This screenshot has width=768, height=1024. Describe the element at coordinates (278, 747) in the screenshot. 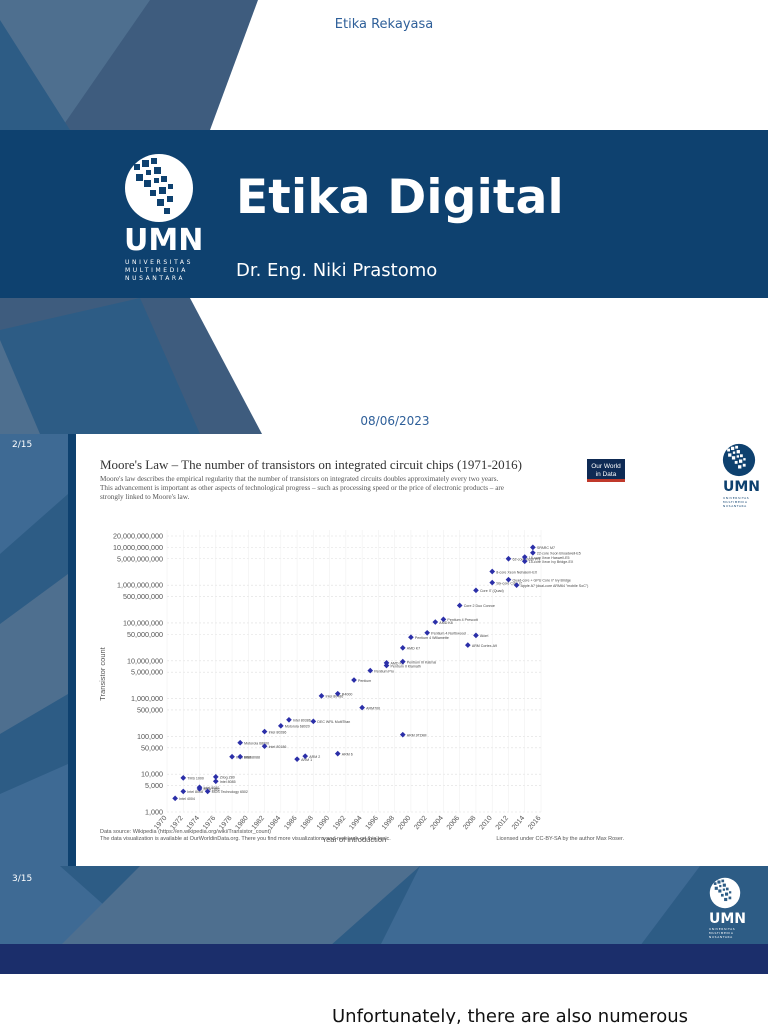

I see `point-label: Intel 80186` at that location.